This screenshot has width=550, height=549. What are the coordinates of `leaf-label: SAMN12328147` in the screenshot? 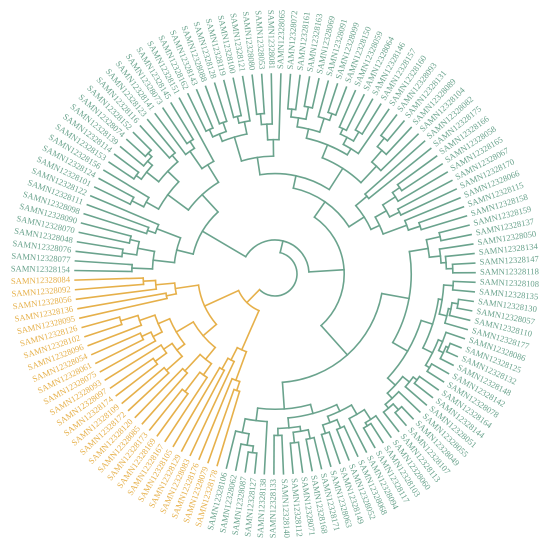 It's located at (509, 260).